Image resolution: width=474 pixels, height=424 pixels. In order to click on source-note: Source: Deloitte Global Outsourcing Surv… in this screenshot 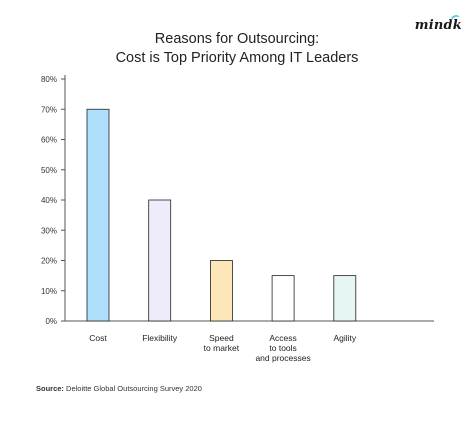, I will do `click(119, 388)`.